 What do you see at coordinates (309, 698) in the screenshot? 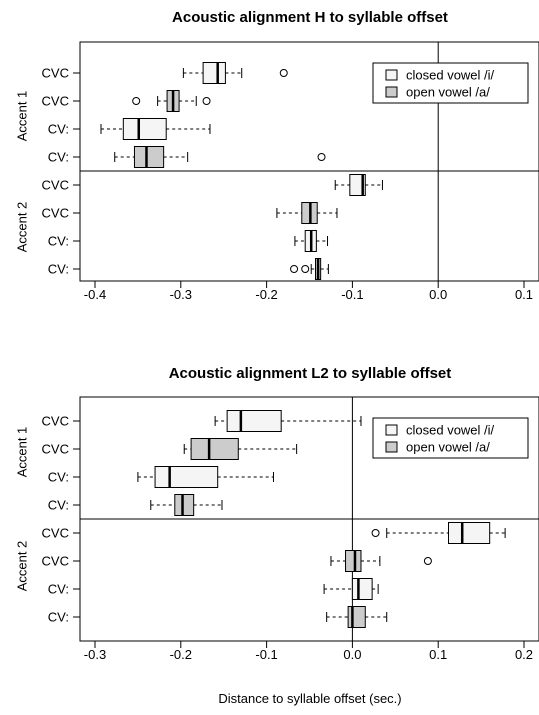
I see `x-axis-label: Distance to syllable offset (sec.)` at bounding box center [309, 698].